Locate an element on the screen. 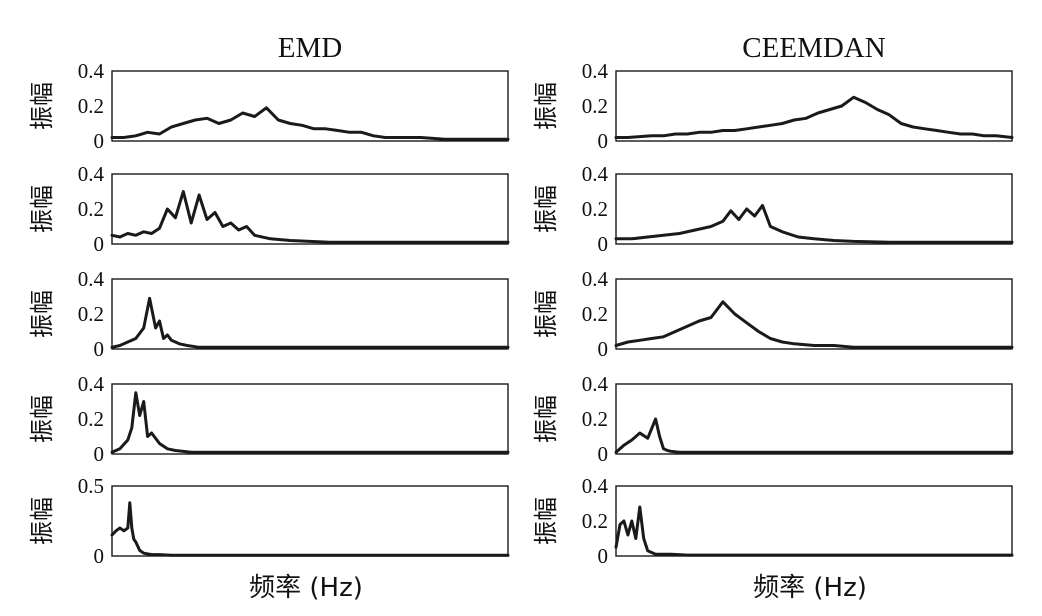 This screenshot has width=1042, height=616. chart-title: CEEMDAN is located at coordinates (813, 48).